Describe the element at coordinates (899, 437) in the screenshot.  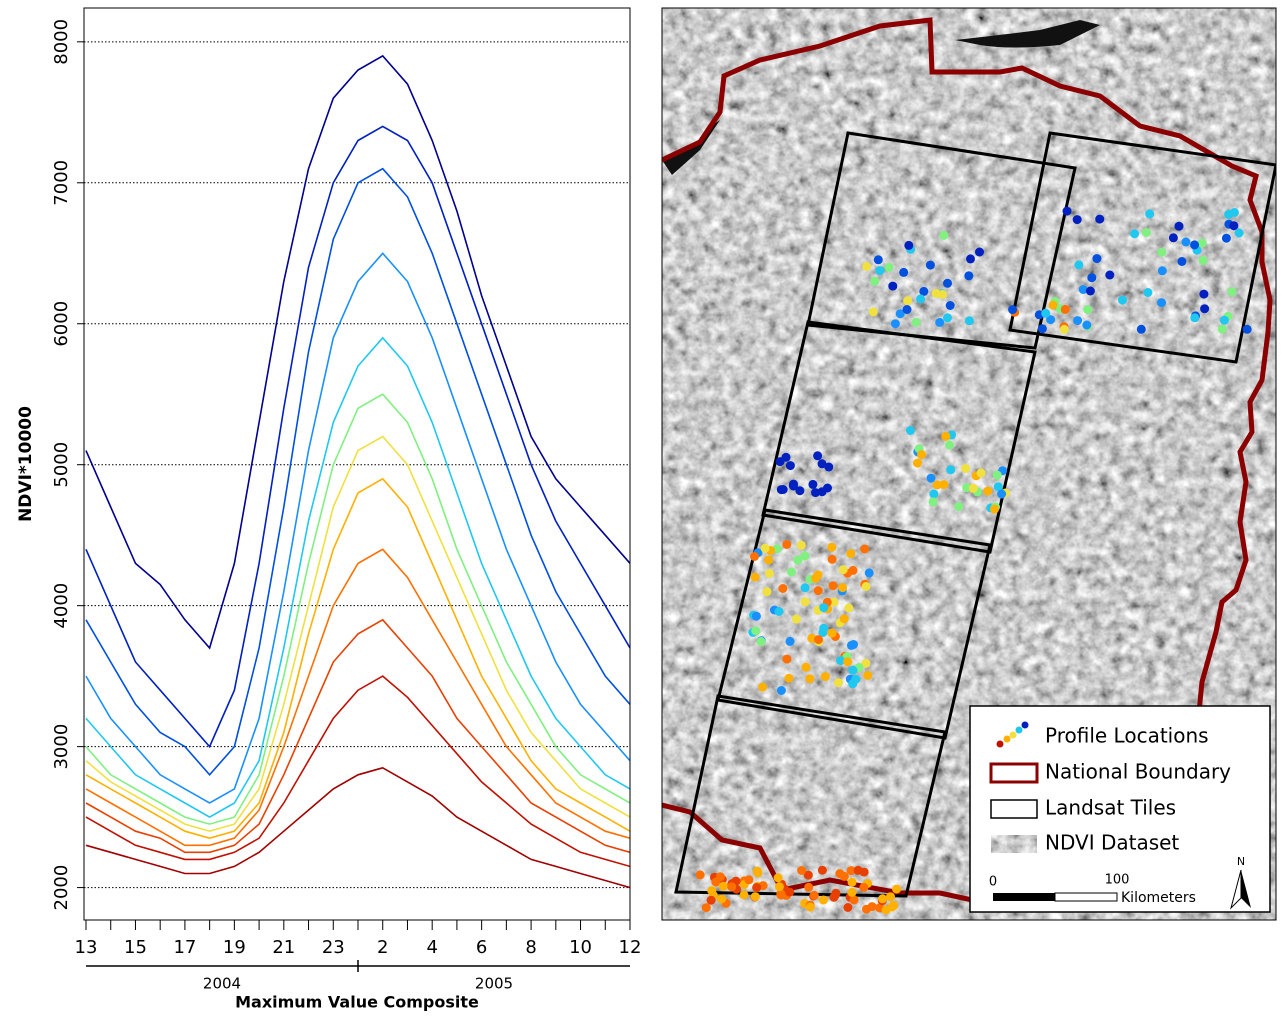
I see `tile` at that location.